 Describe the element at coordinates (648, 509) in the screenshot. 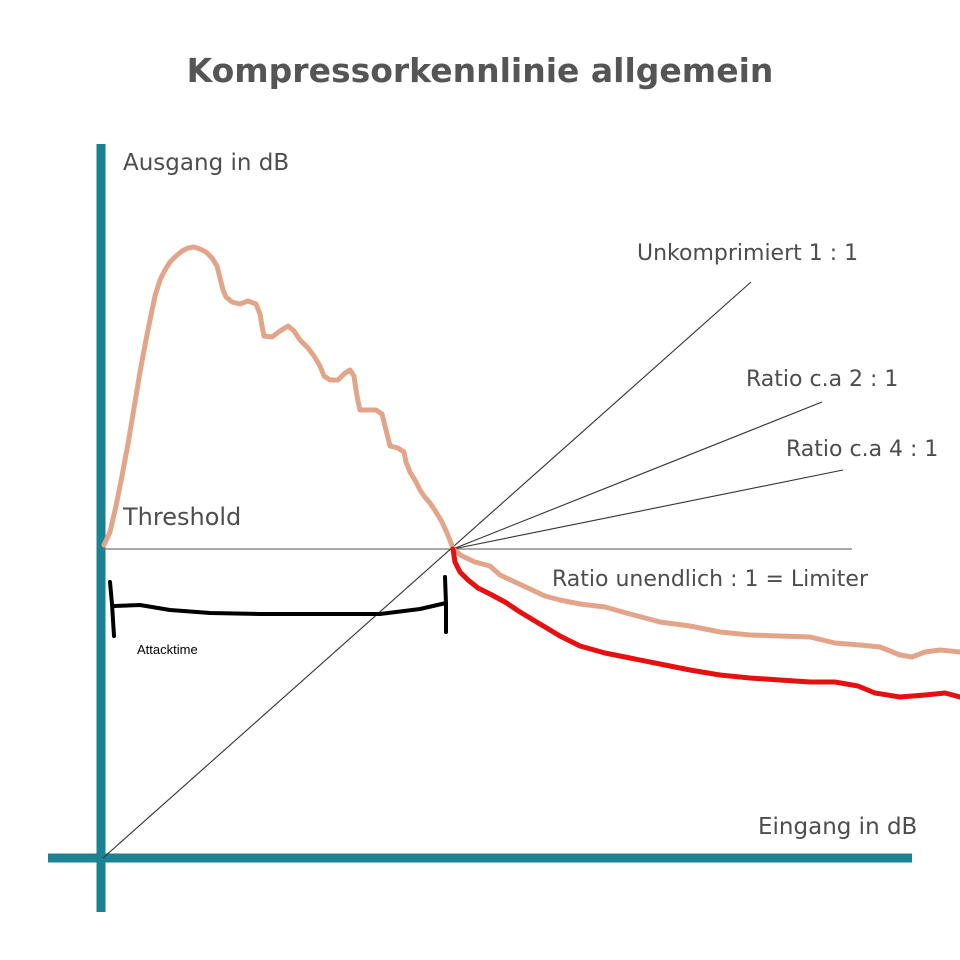

I see `ratio-4-line` at that location.